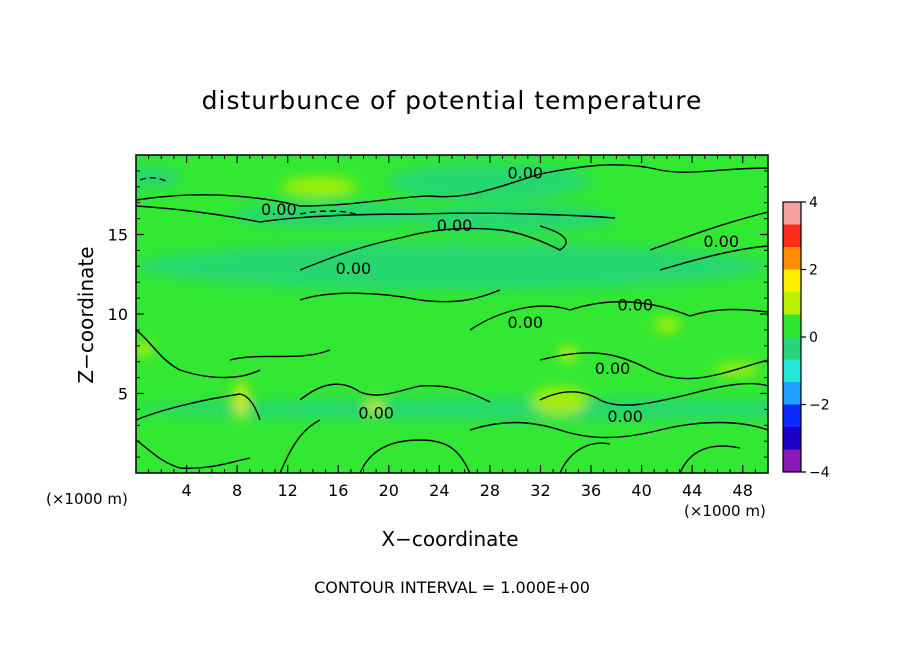  What do you see at coordinates (86, 315) in the screenshot?
I see `y-axis-label: Z−coordinate` at bounding box center [86, 315].